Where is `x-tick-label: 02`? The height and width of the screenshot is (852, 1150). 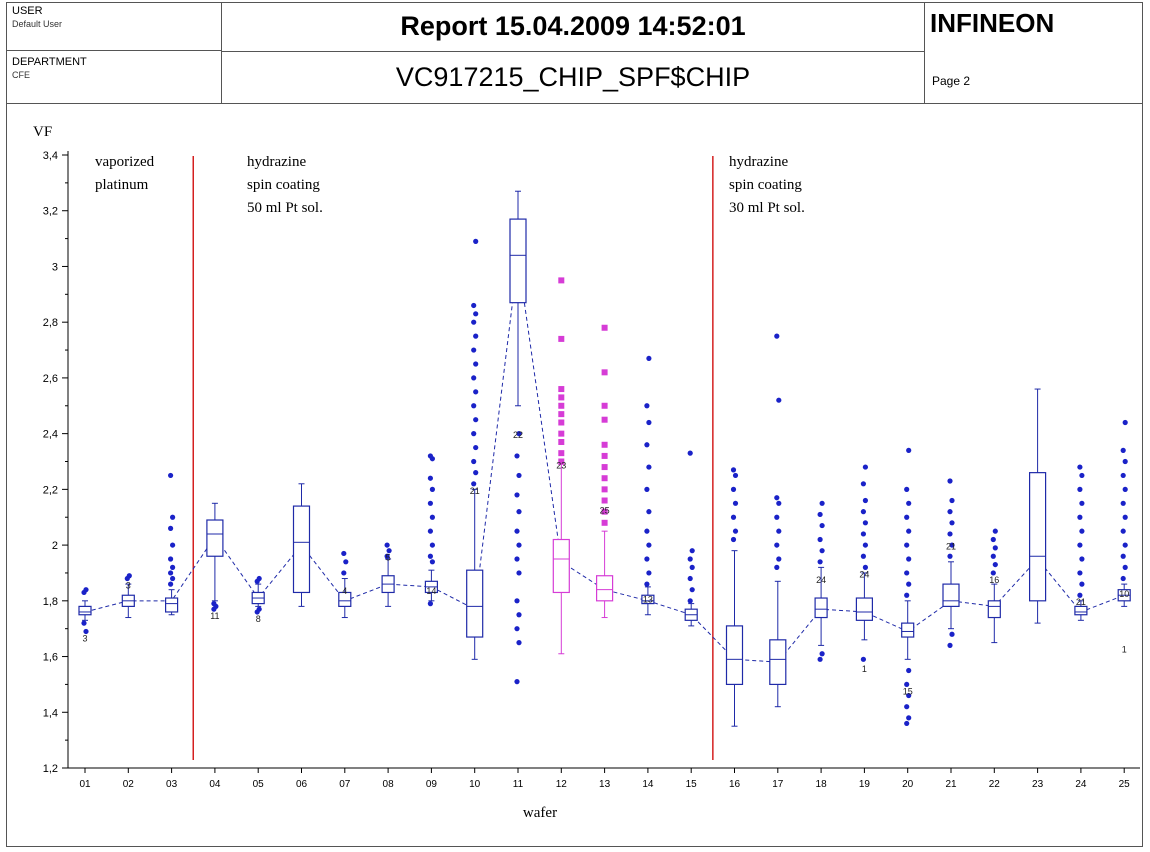
x-tick-label: 02 is located at coordinates (129, 784).